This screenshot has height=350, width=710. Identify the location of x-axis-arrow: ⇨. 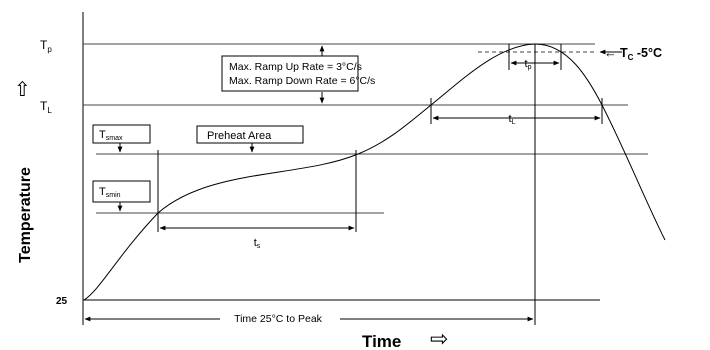
(439, 338).